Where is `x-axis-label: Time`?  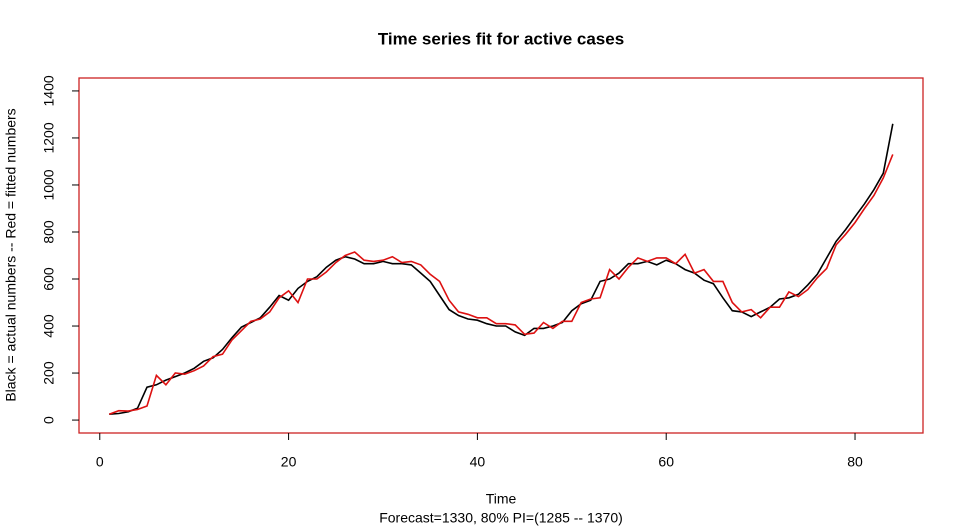 x-axis-label: Time is located at coordinates (501, 499).